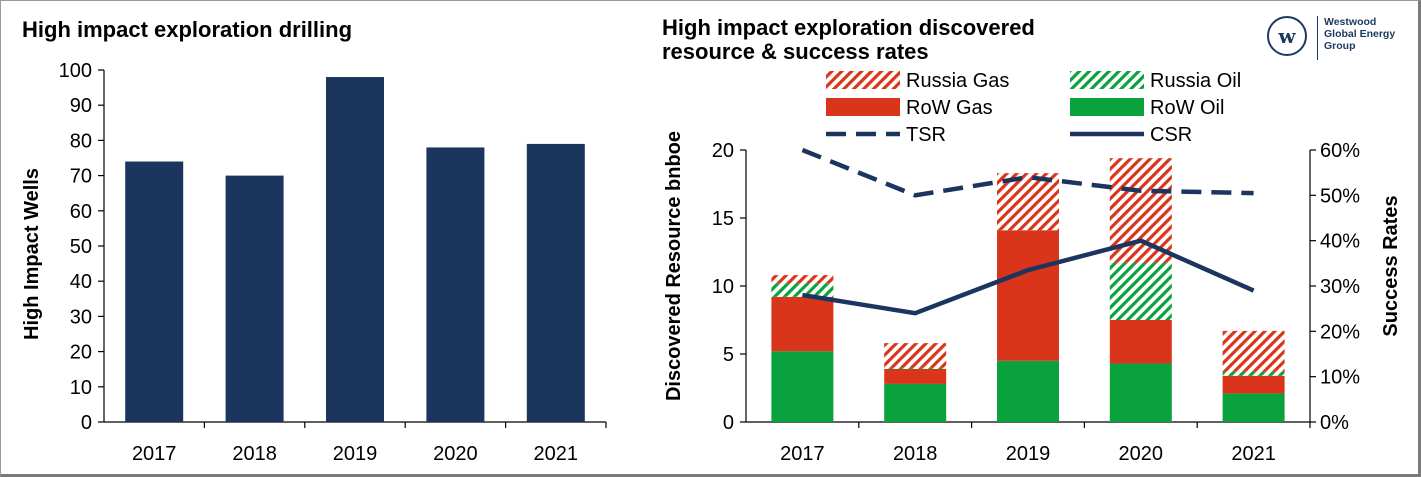 The width and height of the screenshot is (1421, 477). What do you see at coordinates (957, 81) in the screenshot?
I see `legend-label: Russia Gas` at bounding box center [957, 81].